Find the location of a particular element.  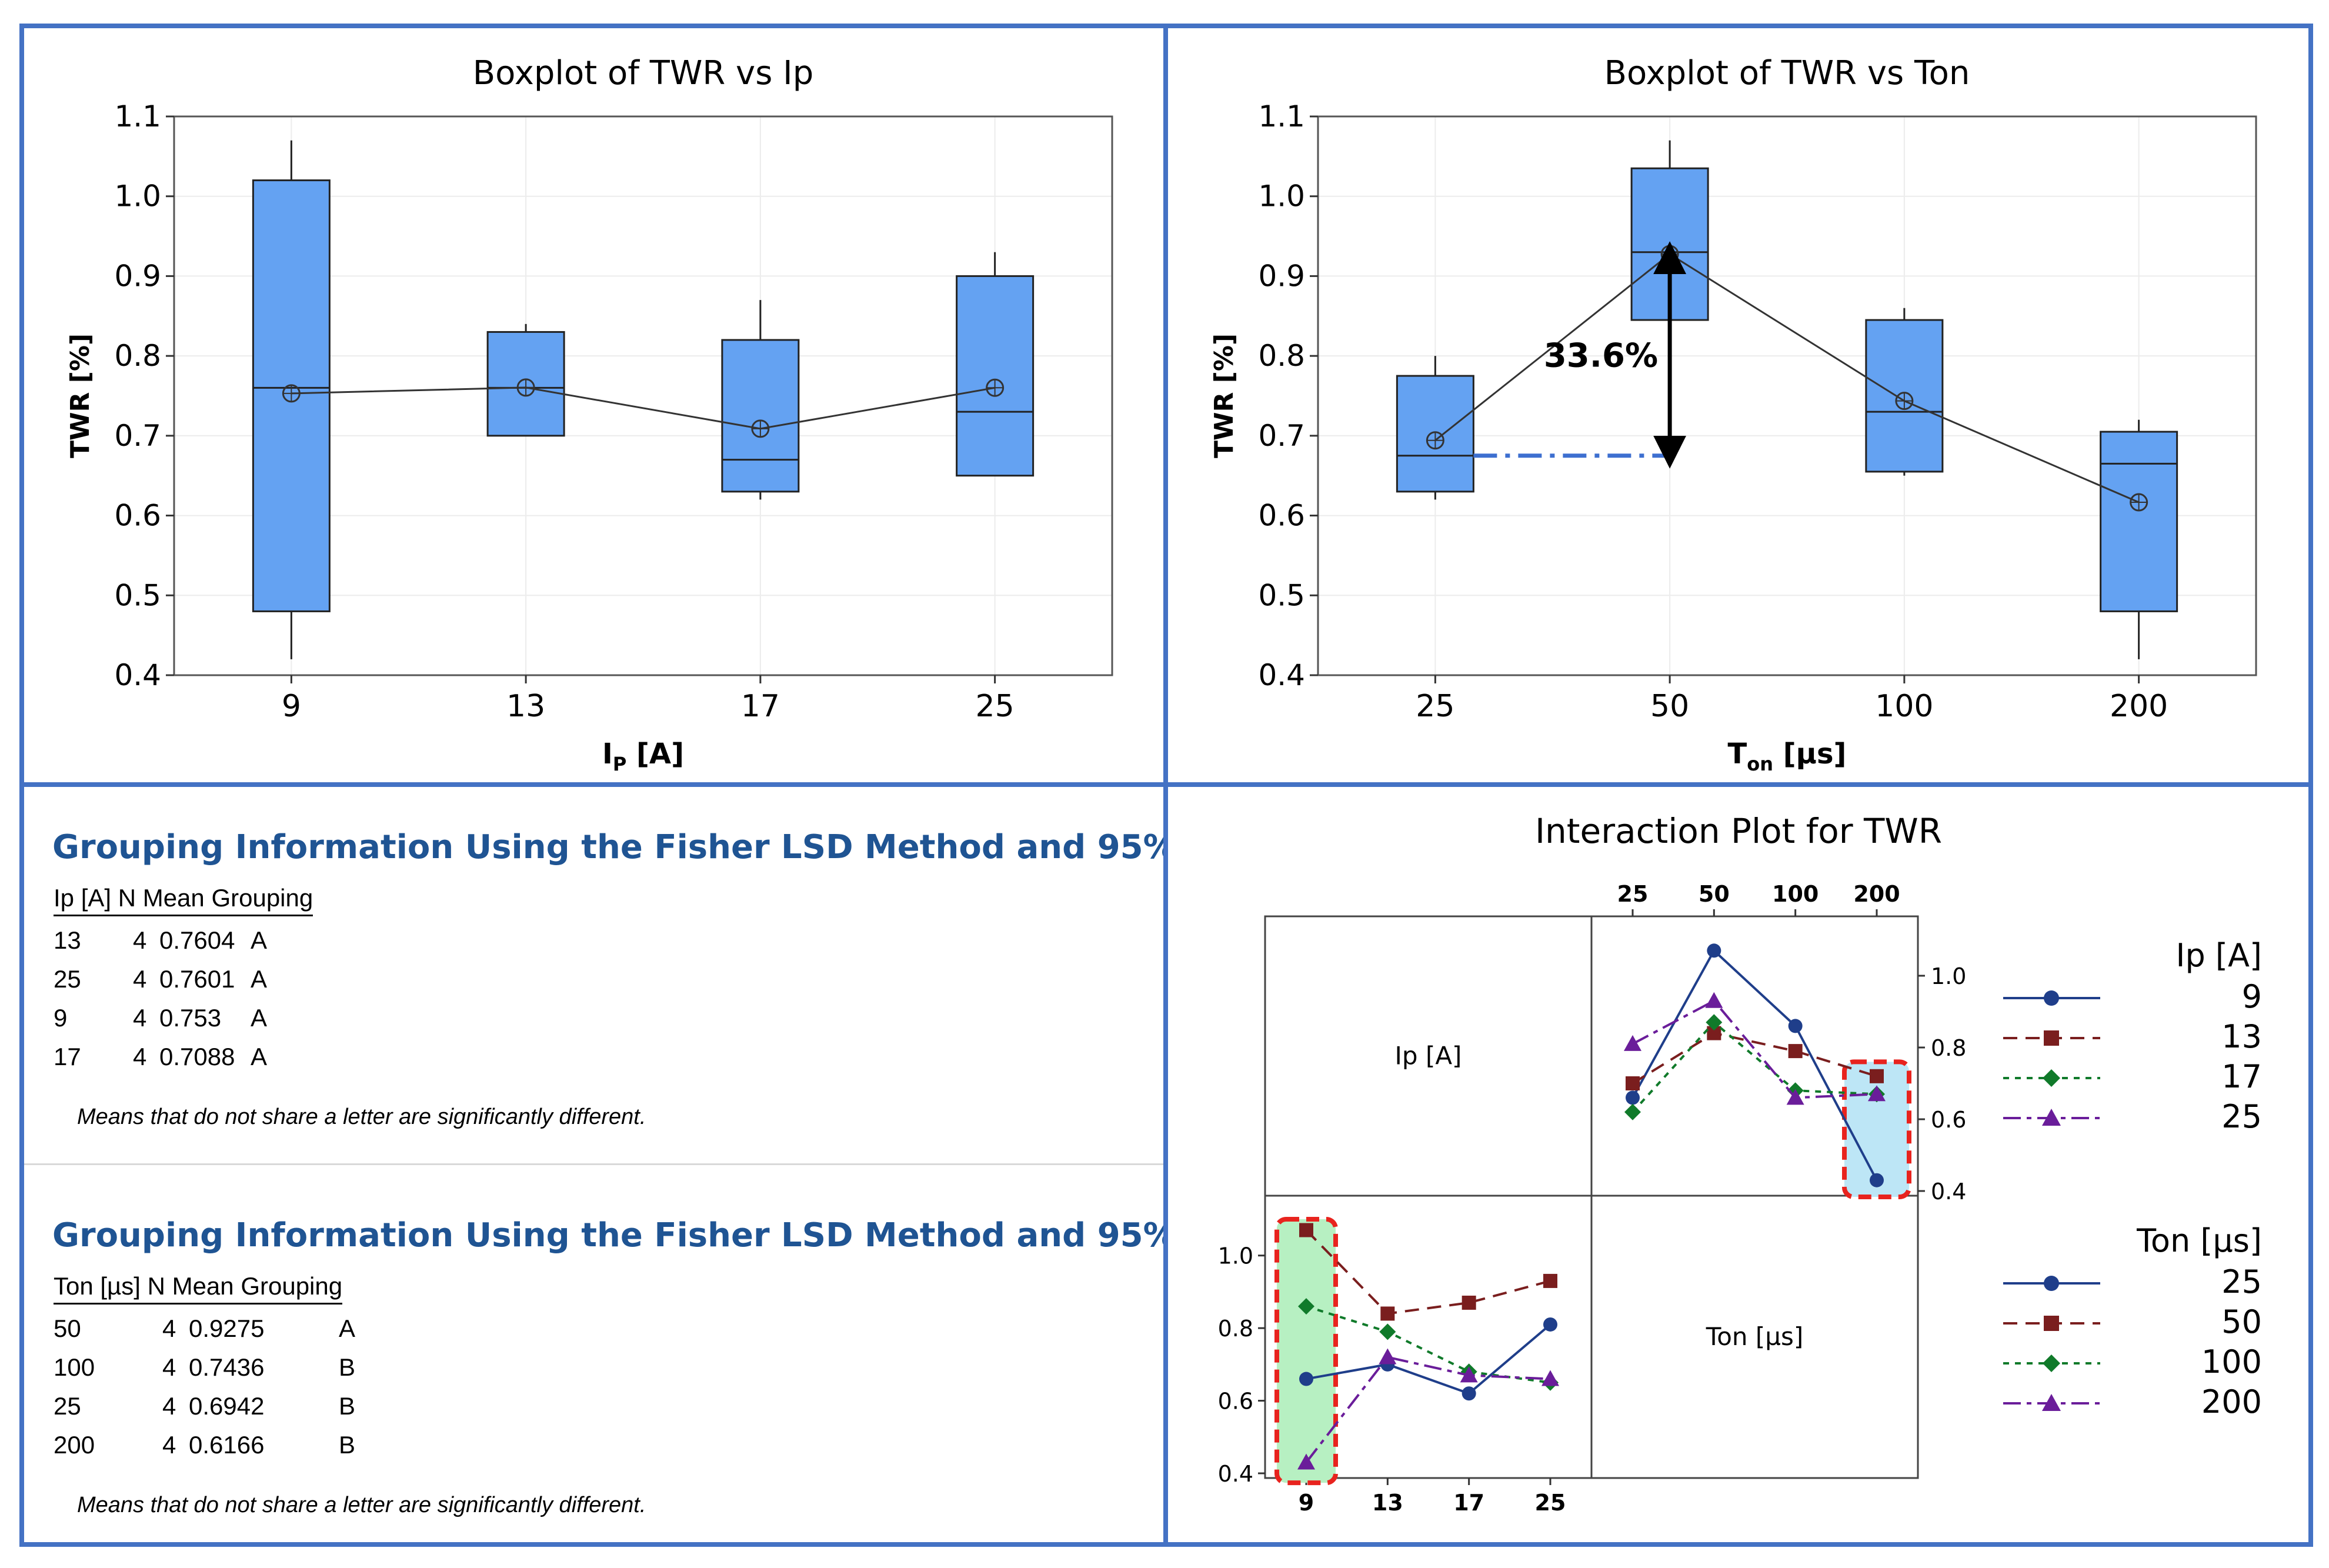

grouping-cell-level: 50 is located at coordinates (67, 1328).